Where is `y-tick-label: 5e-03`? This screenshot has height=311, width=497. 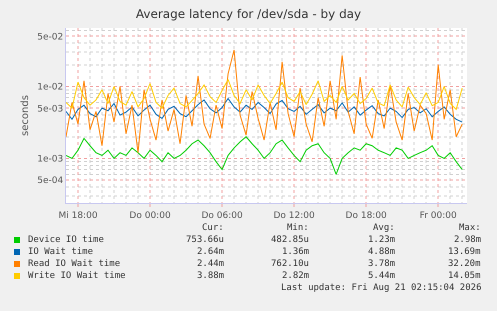
y-tick-label: 5e-03 is located at coordinates (50, 109).